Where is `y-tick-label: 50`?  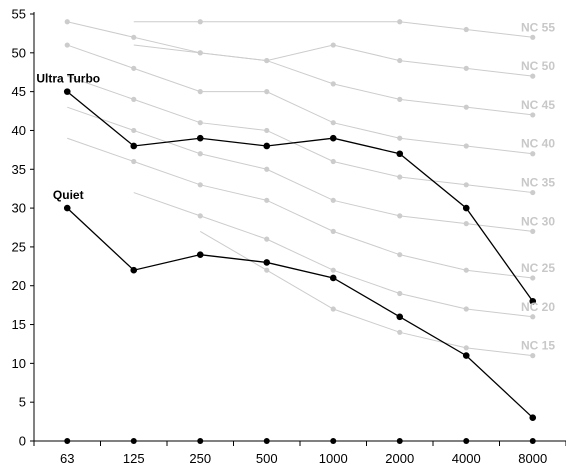
y-tick-label: 50 is located at coordinates (19, 52).